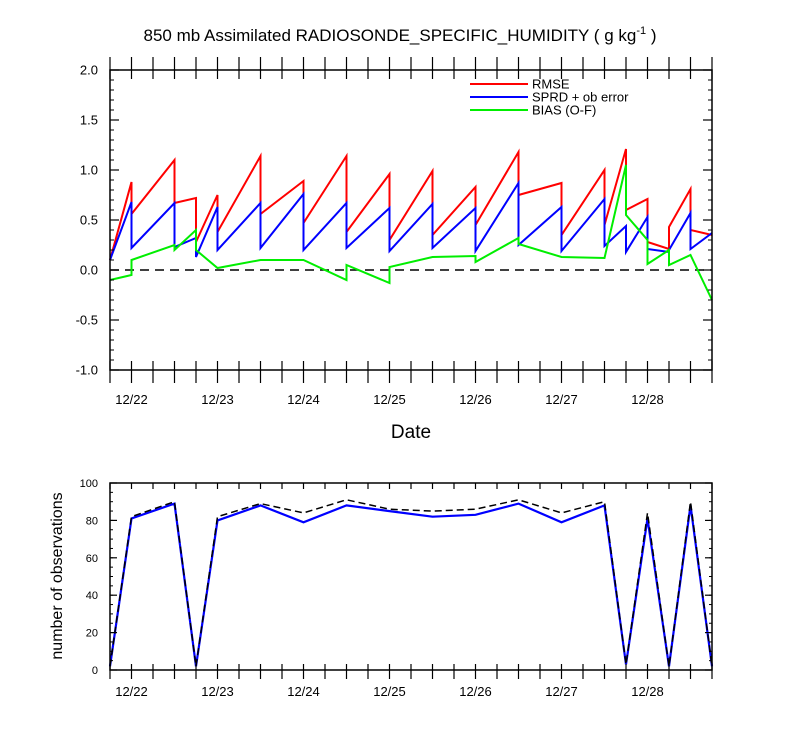 This screenshot has height=750, width=800. I want to click on bottom-y-tick-label: 40, so click(92, 596).